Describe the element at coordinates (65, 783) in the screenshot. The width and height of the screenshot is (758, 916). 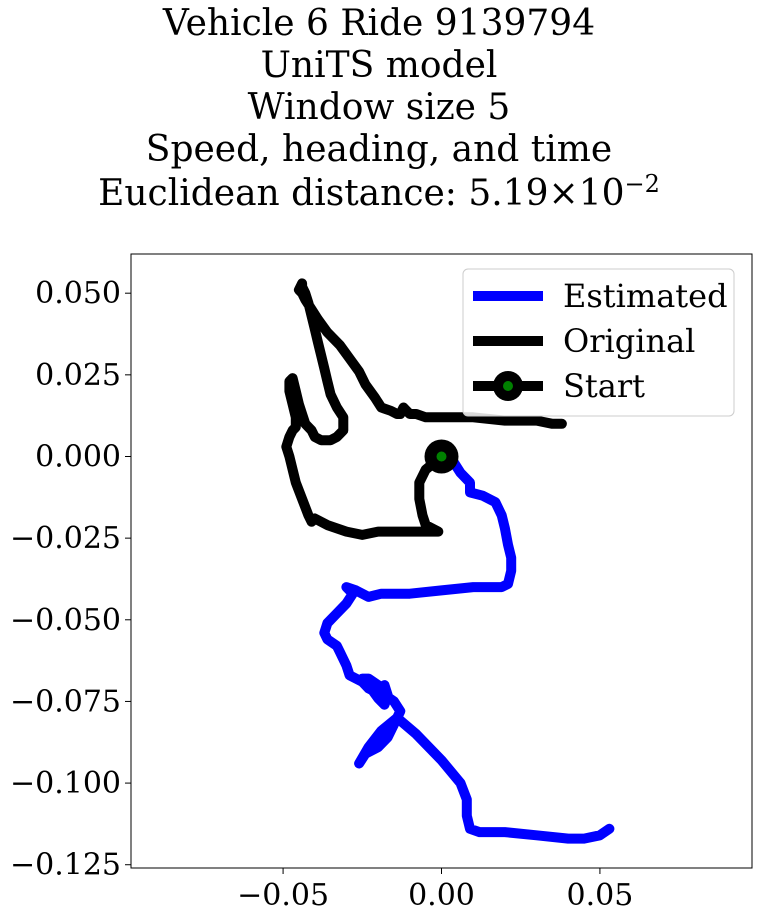
I see `y-tick-label: −0.100` at that location.